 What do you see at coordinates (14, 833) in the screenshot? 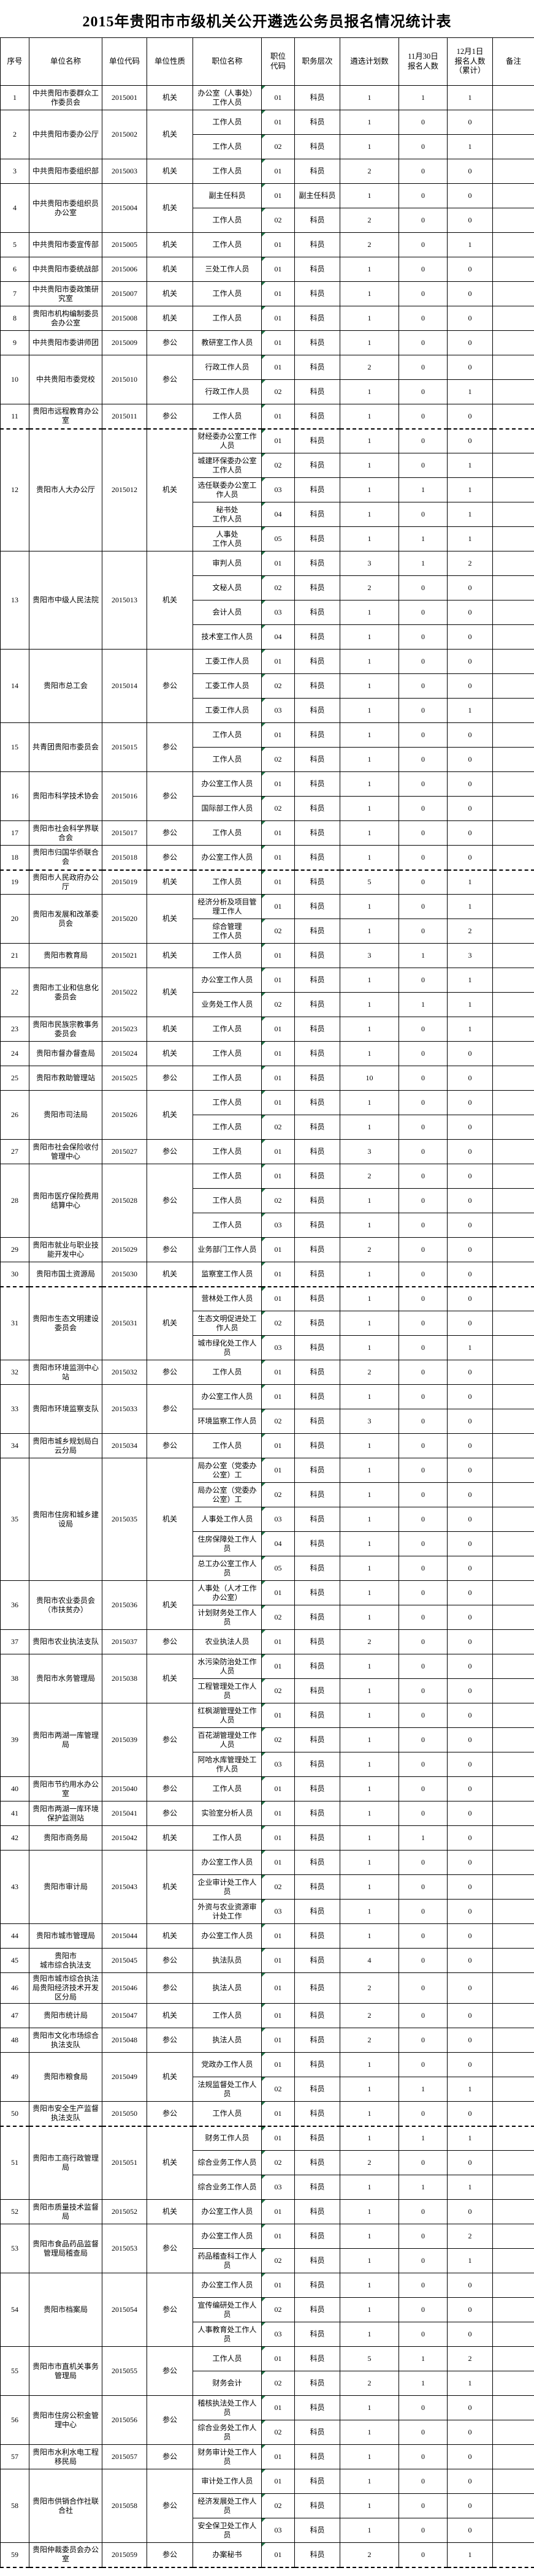
I see `unit-no-cell: 17` at bounding box center [14, 833].